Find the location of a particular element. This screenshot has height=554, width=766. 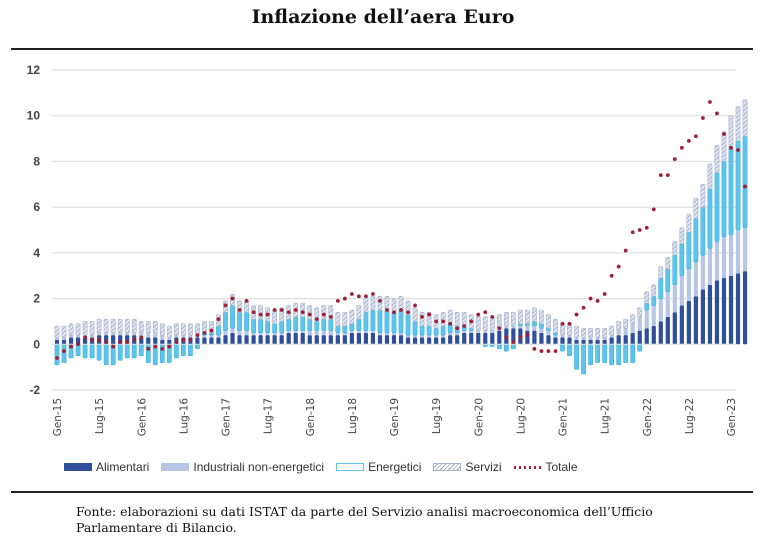

y-tick-label: -2 is located at coordinates (34, 390).